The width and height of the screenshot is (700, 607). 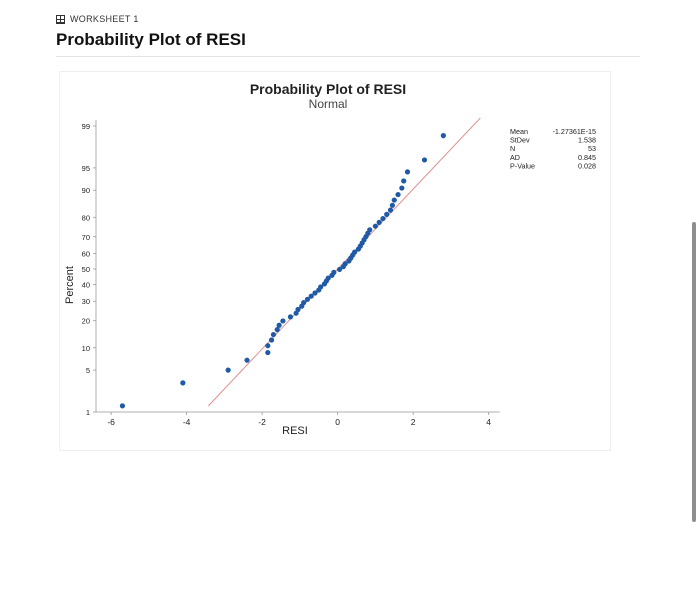 I want to click on stats-label: Mean, so click(x=519, y=131).